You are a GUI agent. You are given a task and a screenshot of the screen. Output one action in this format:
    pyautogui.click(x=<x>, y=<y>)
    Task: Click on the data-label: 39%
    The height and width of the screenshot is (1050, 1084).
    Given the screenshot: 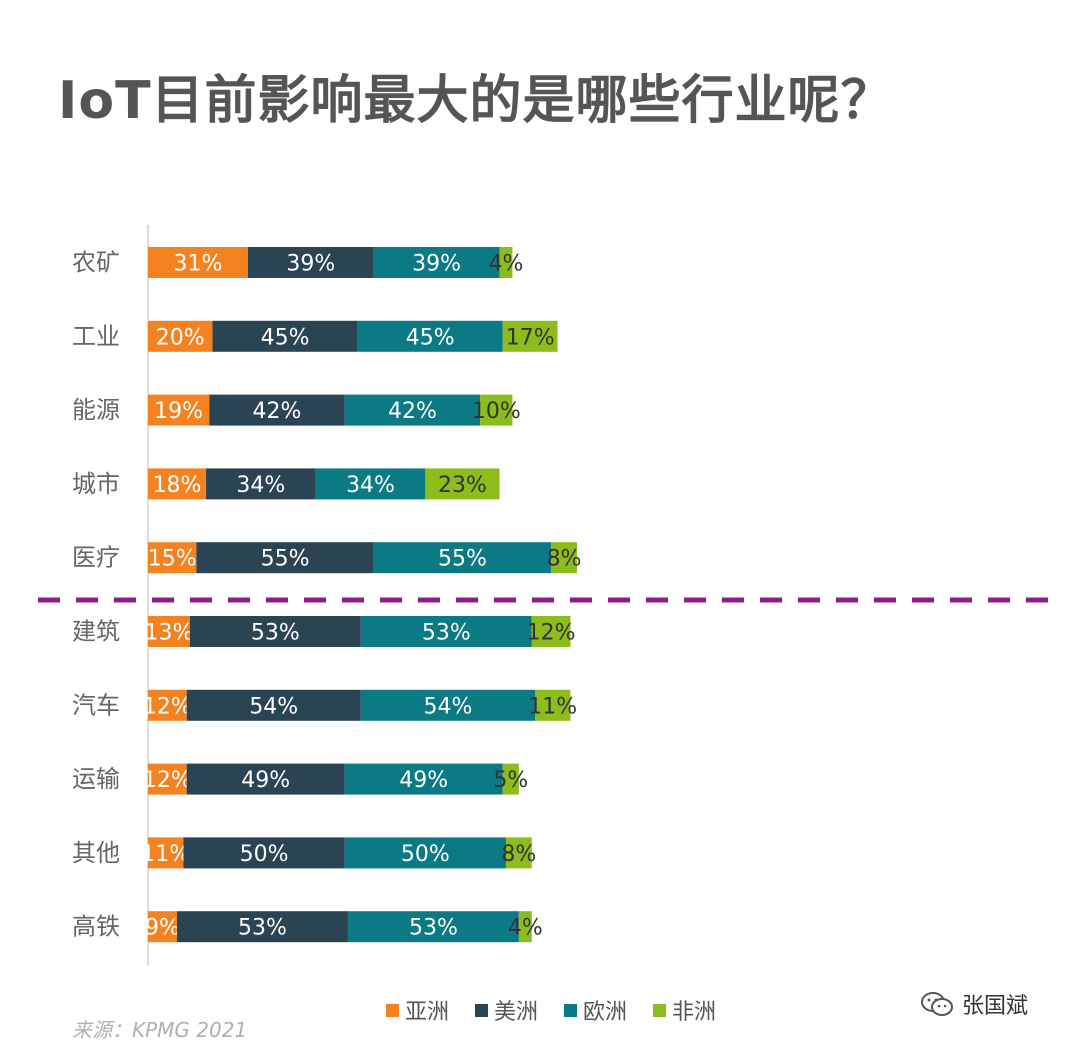 What is the action you would take?
    pyautogui.click(x=310, y=264)
    